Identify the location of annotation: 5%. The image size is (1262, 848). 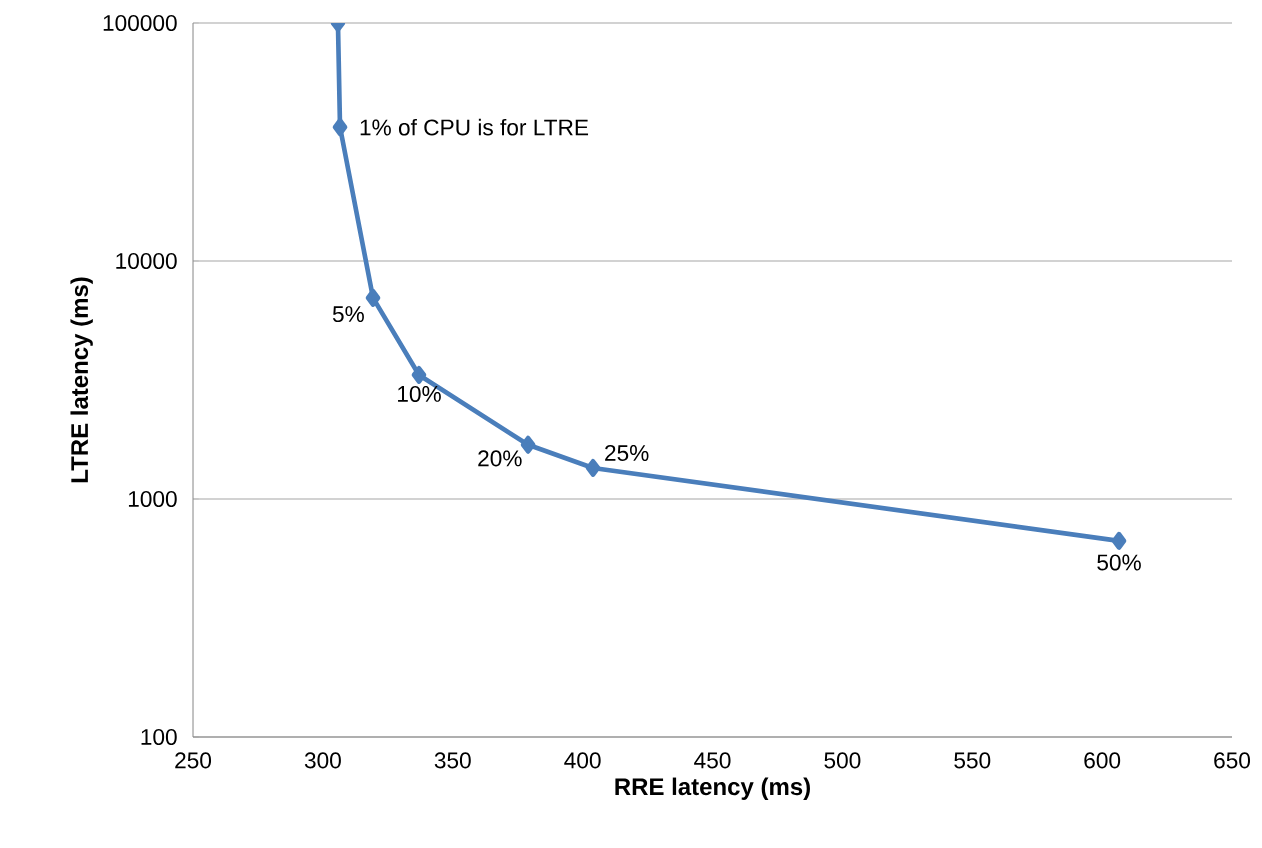
(348, 314).